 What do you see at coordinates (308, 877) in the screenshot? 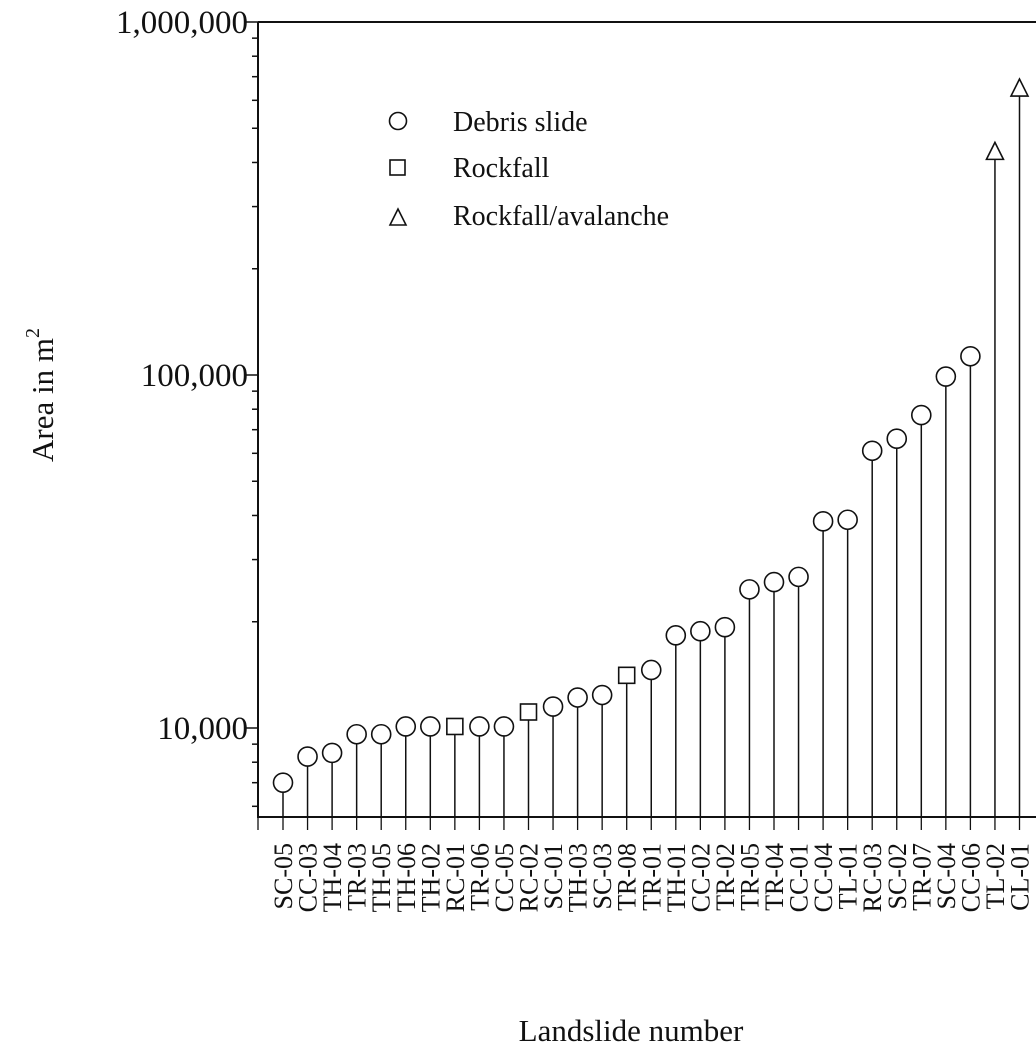
I see `x-category-label: CC-03` at bounding box center [308, 877].